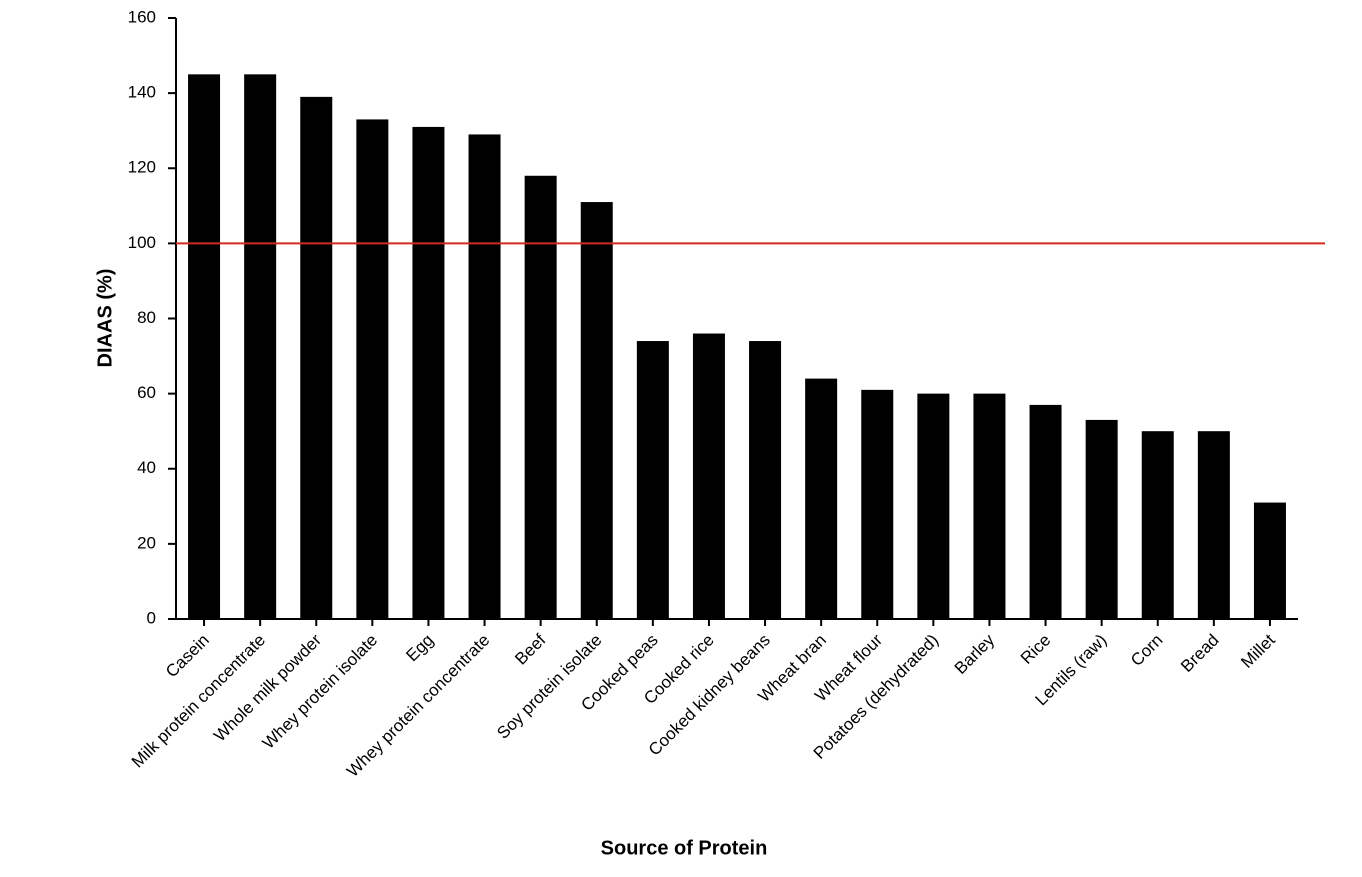 The width and height of the screenshot is (1362, 877). Describe the element at coordinates (105, 318) in the screenshot. I see `y-axis-title: DIAAS (%)` at that location.